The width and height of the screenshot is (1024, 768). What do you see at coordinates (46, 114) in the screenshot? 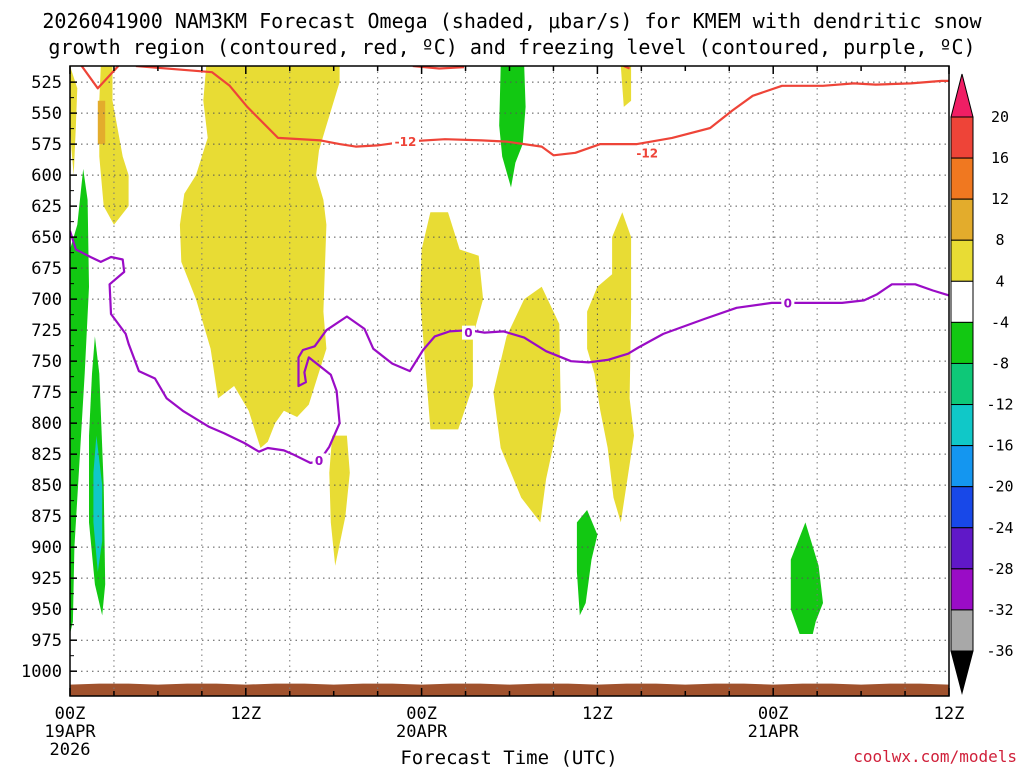
I see `y-tick-label-550: 550` at bounding box center [46, 114].